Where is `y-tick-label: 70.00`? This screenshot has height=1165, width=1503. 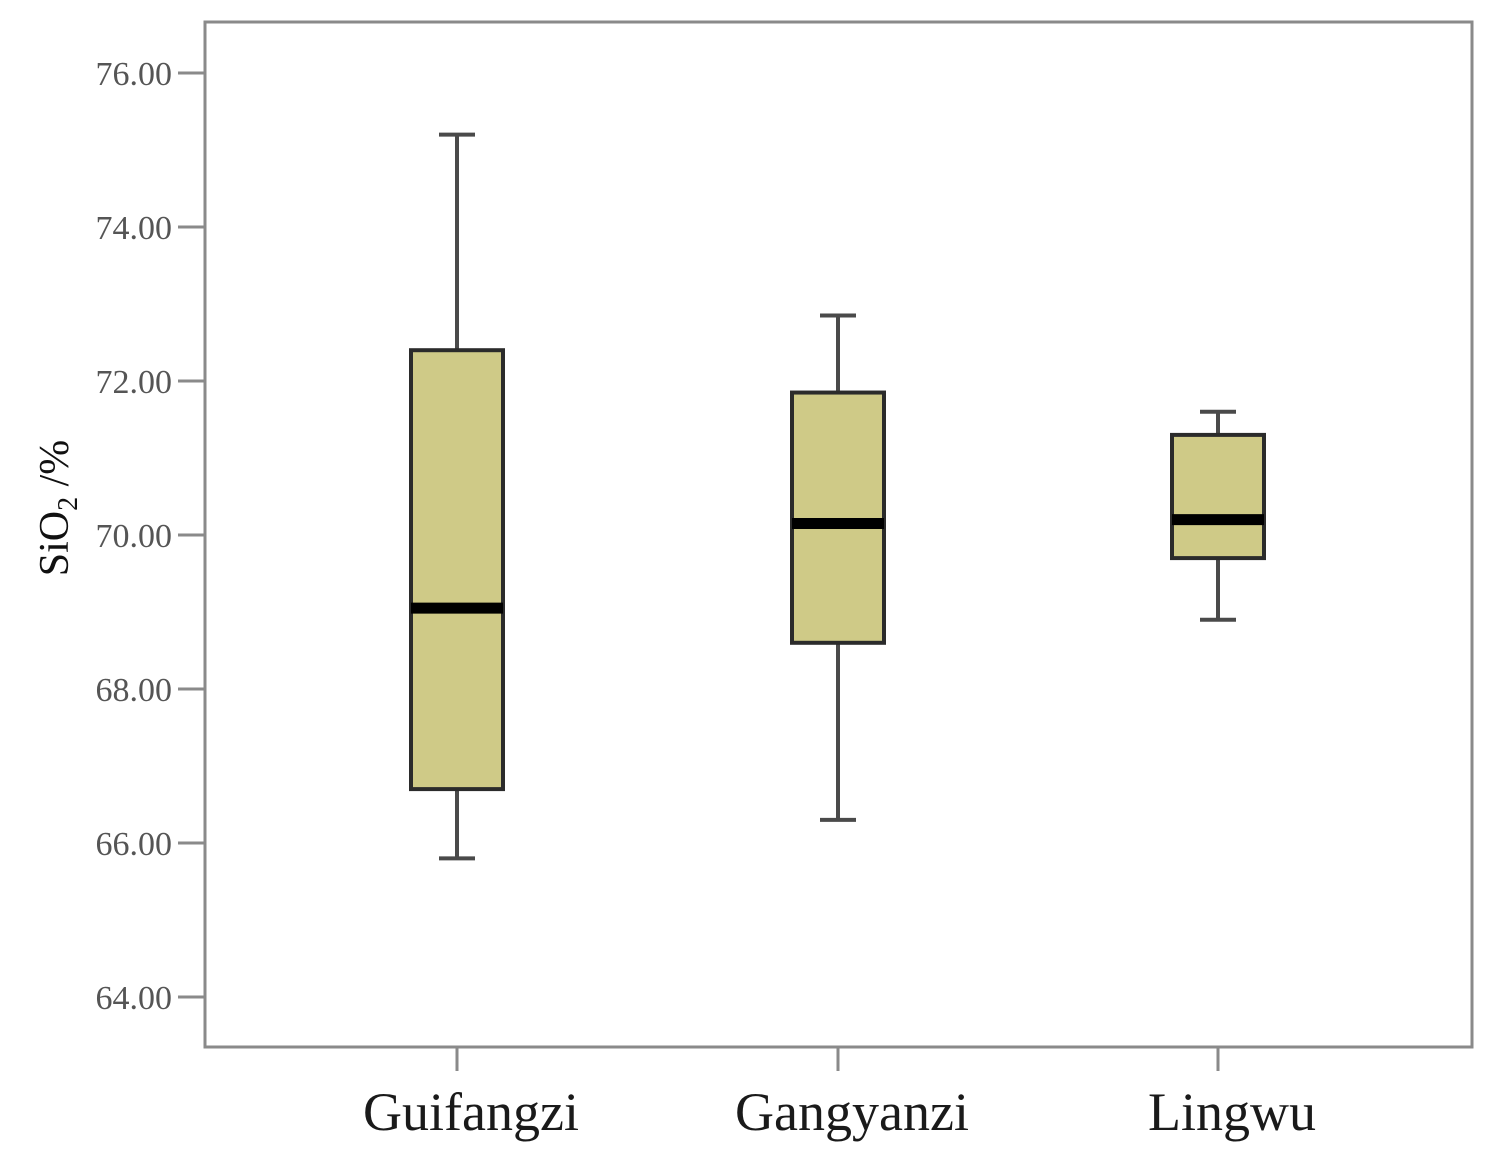
y-tick-label: 70.00 is located at coordinates (134, 536).